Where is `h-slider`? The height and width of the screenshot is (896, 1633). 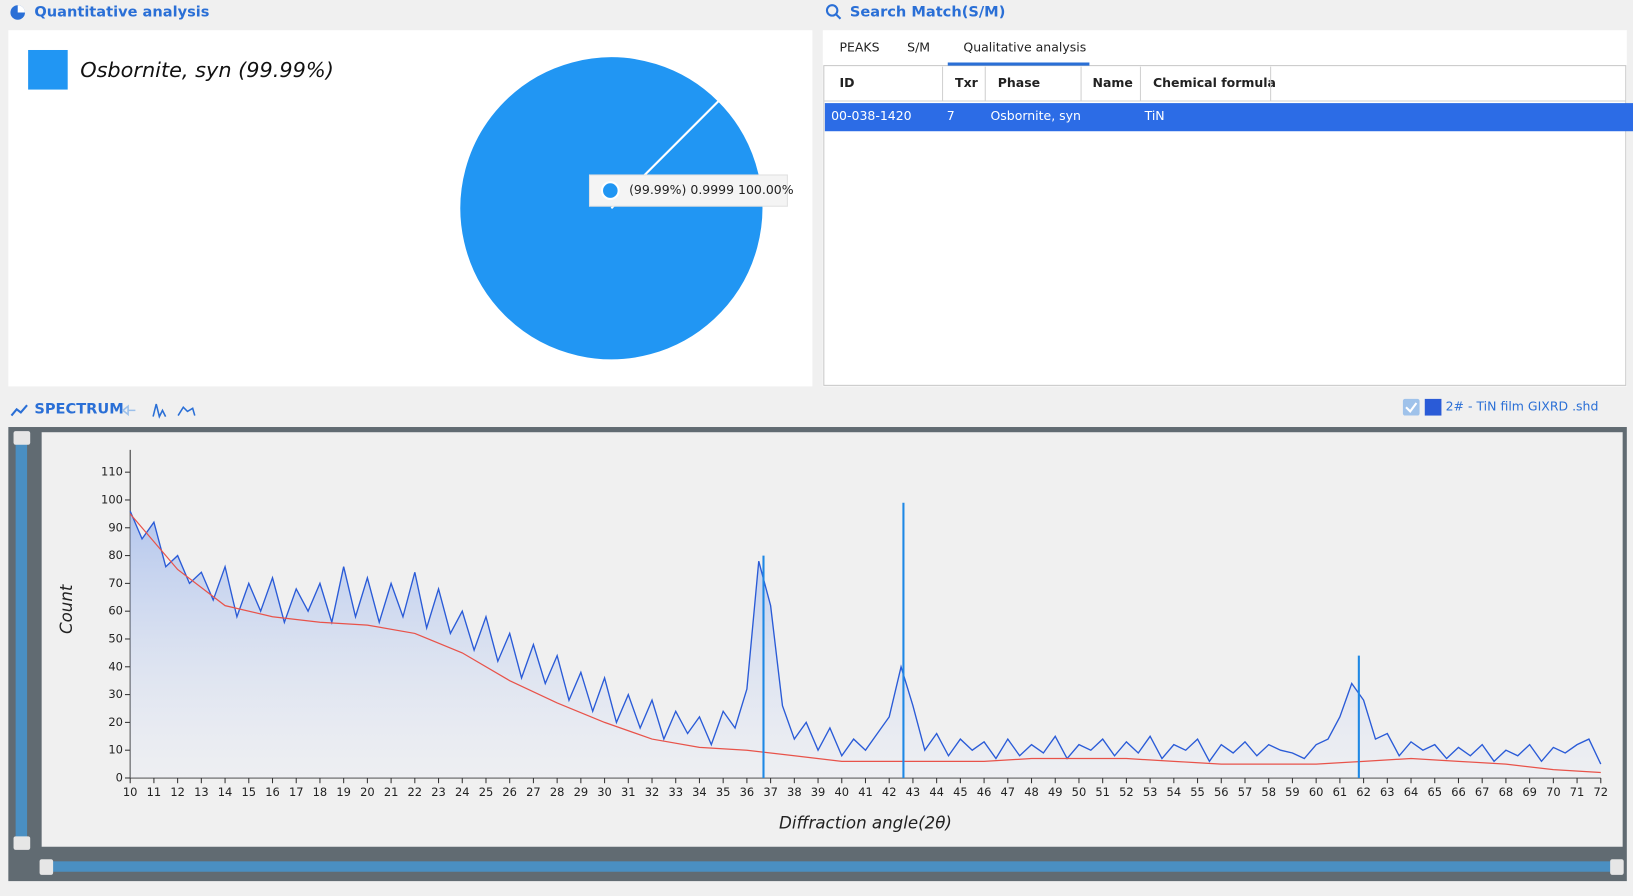 h-slider is located at coordinates (833, 866).